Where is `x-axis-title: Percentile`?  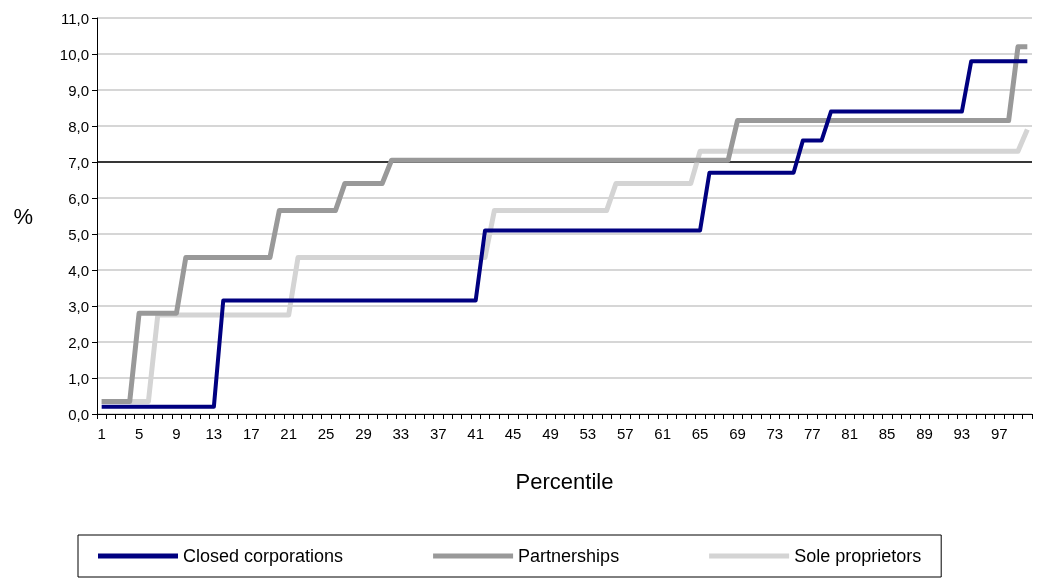 x-axis-title: Percentile is located at coordinates (564, 481).